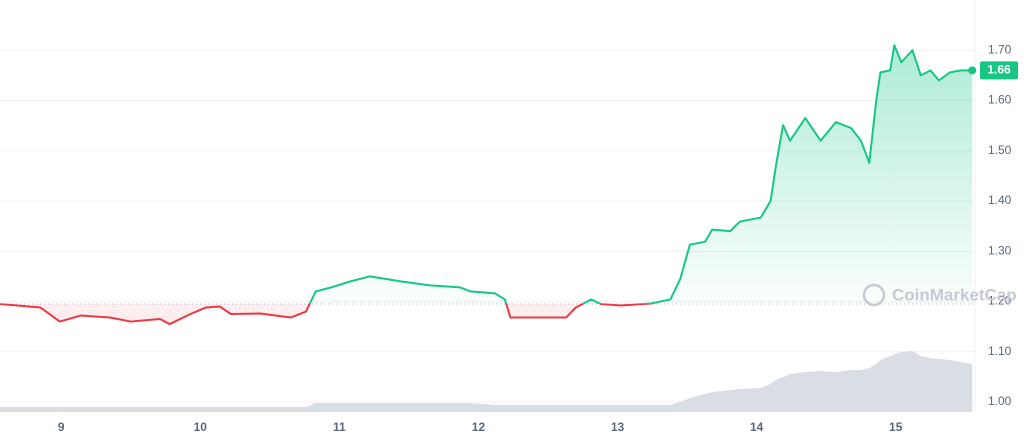  I want to click on last-price-label: 1.66, so click(999, 70).